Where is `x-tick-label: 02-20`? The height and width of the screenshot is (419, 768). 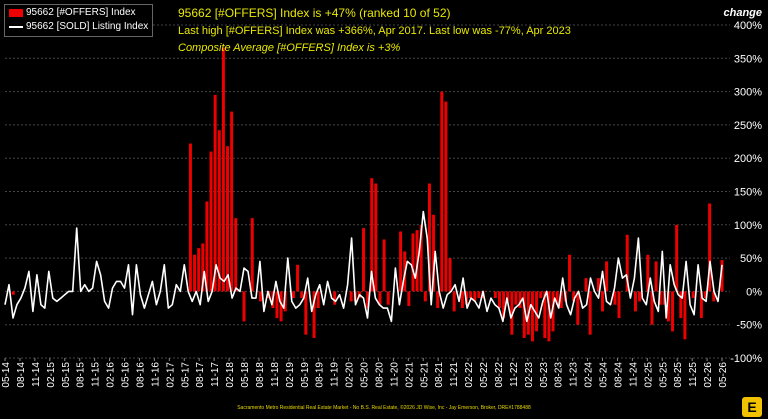 x-tick-label: 02-20 is located at coordinates (350, 375).